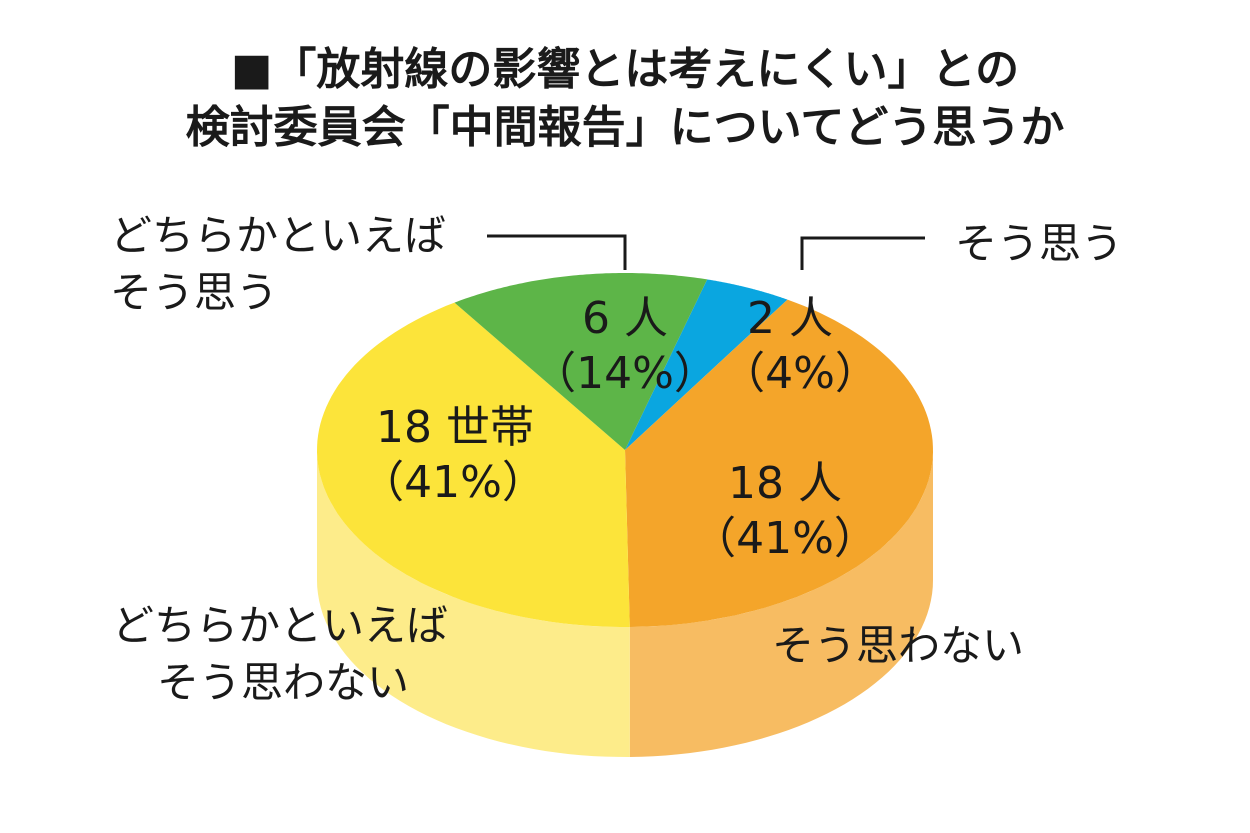 The width and height of the screenshot is (1250, 833). I want to click on pie-slice-dochiraka-omou, so click(581, 361).